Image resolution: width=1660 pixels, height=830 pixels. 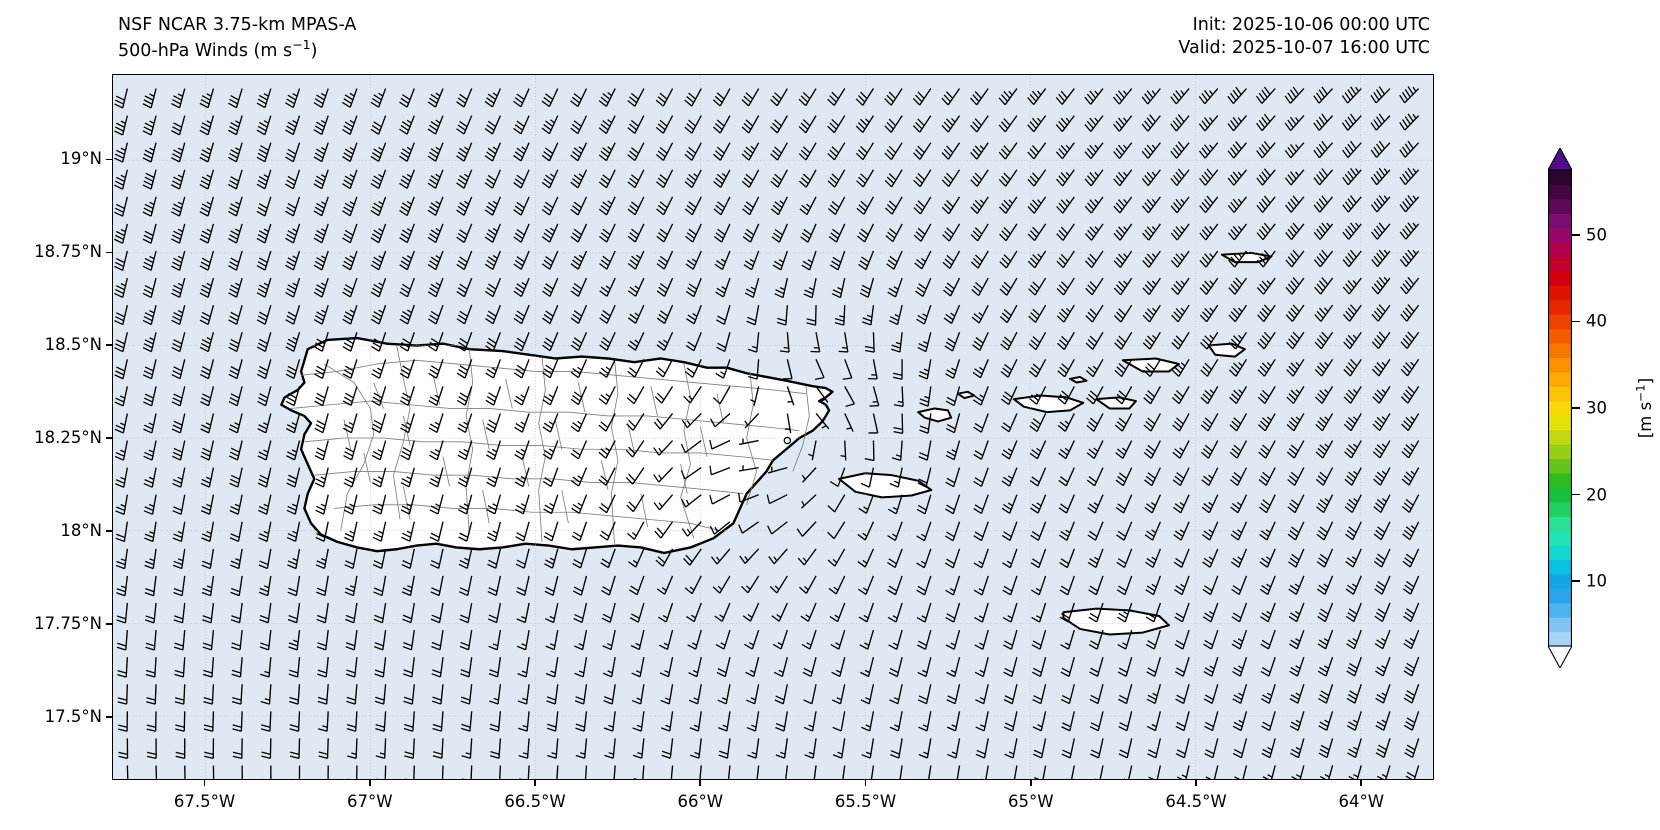 What do you see at coordinates (1603, 408) in the screenshot?
I see `colorbar: 10 20 30 40 50 [m s−1]` at bounding box center [1603, 408].